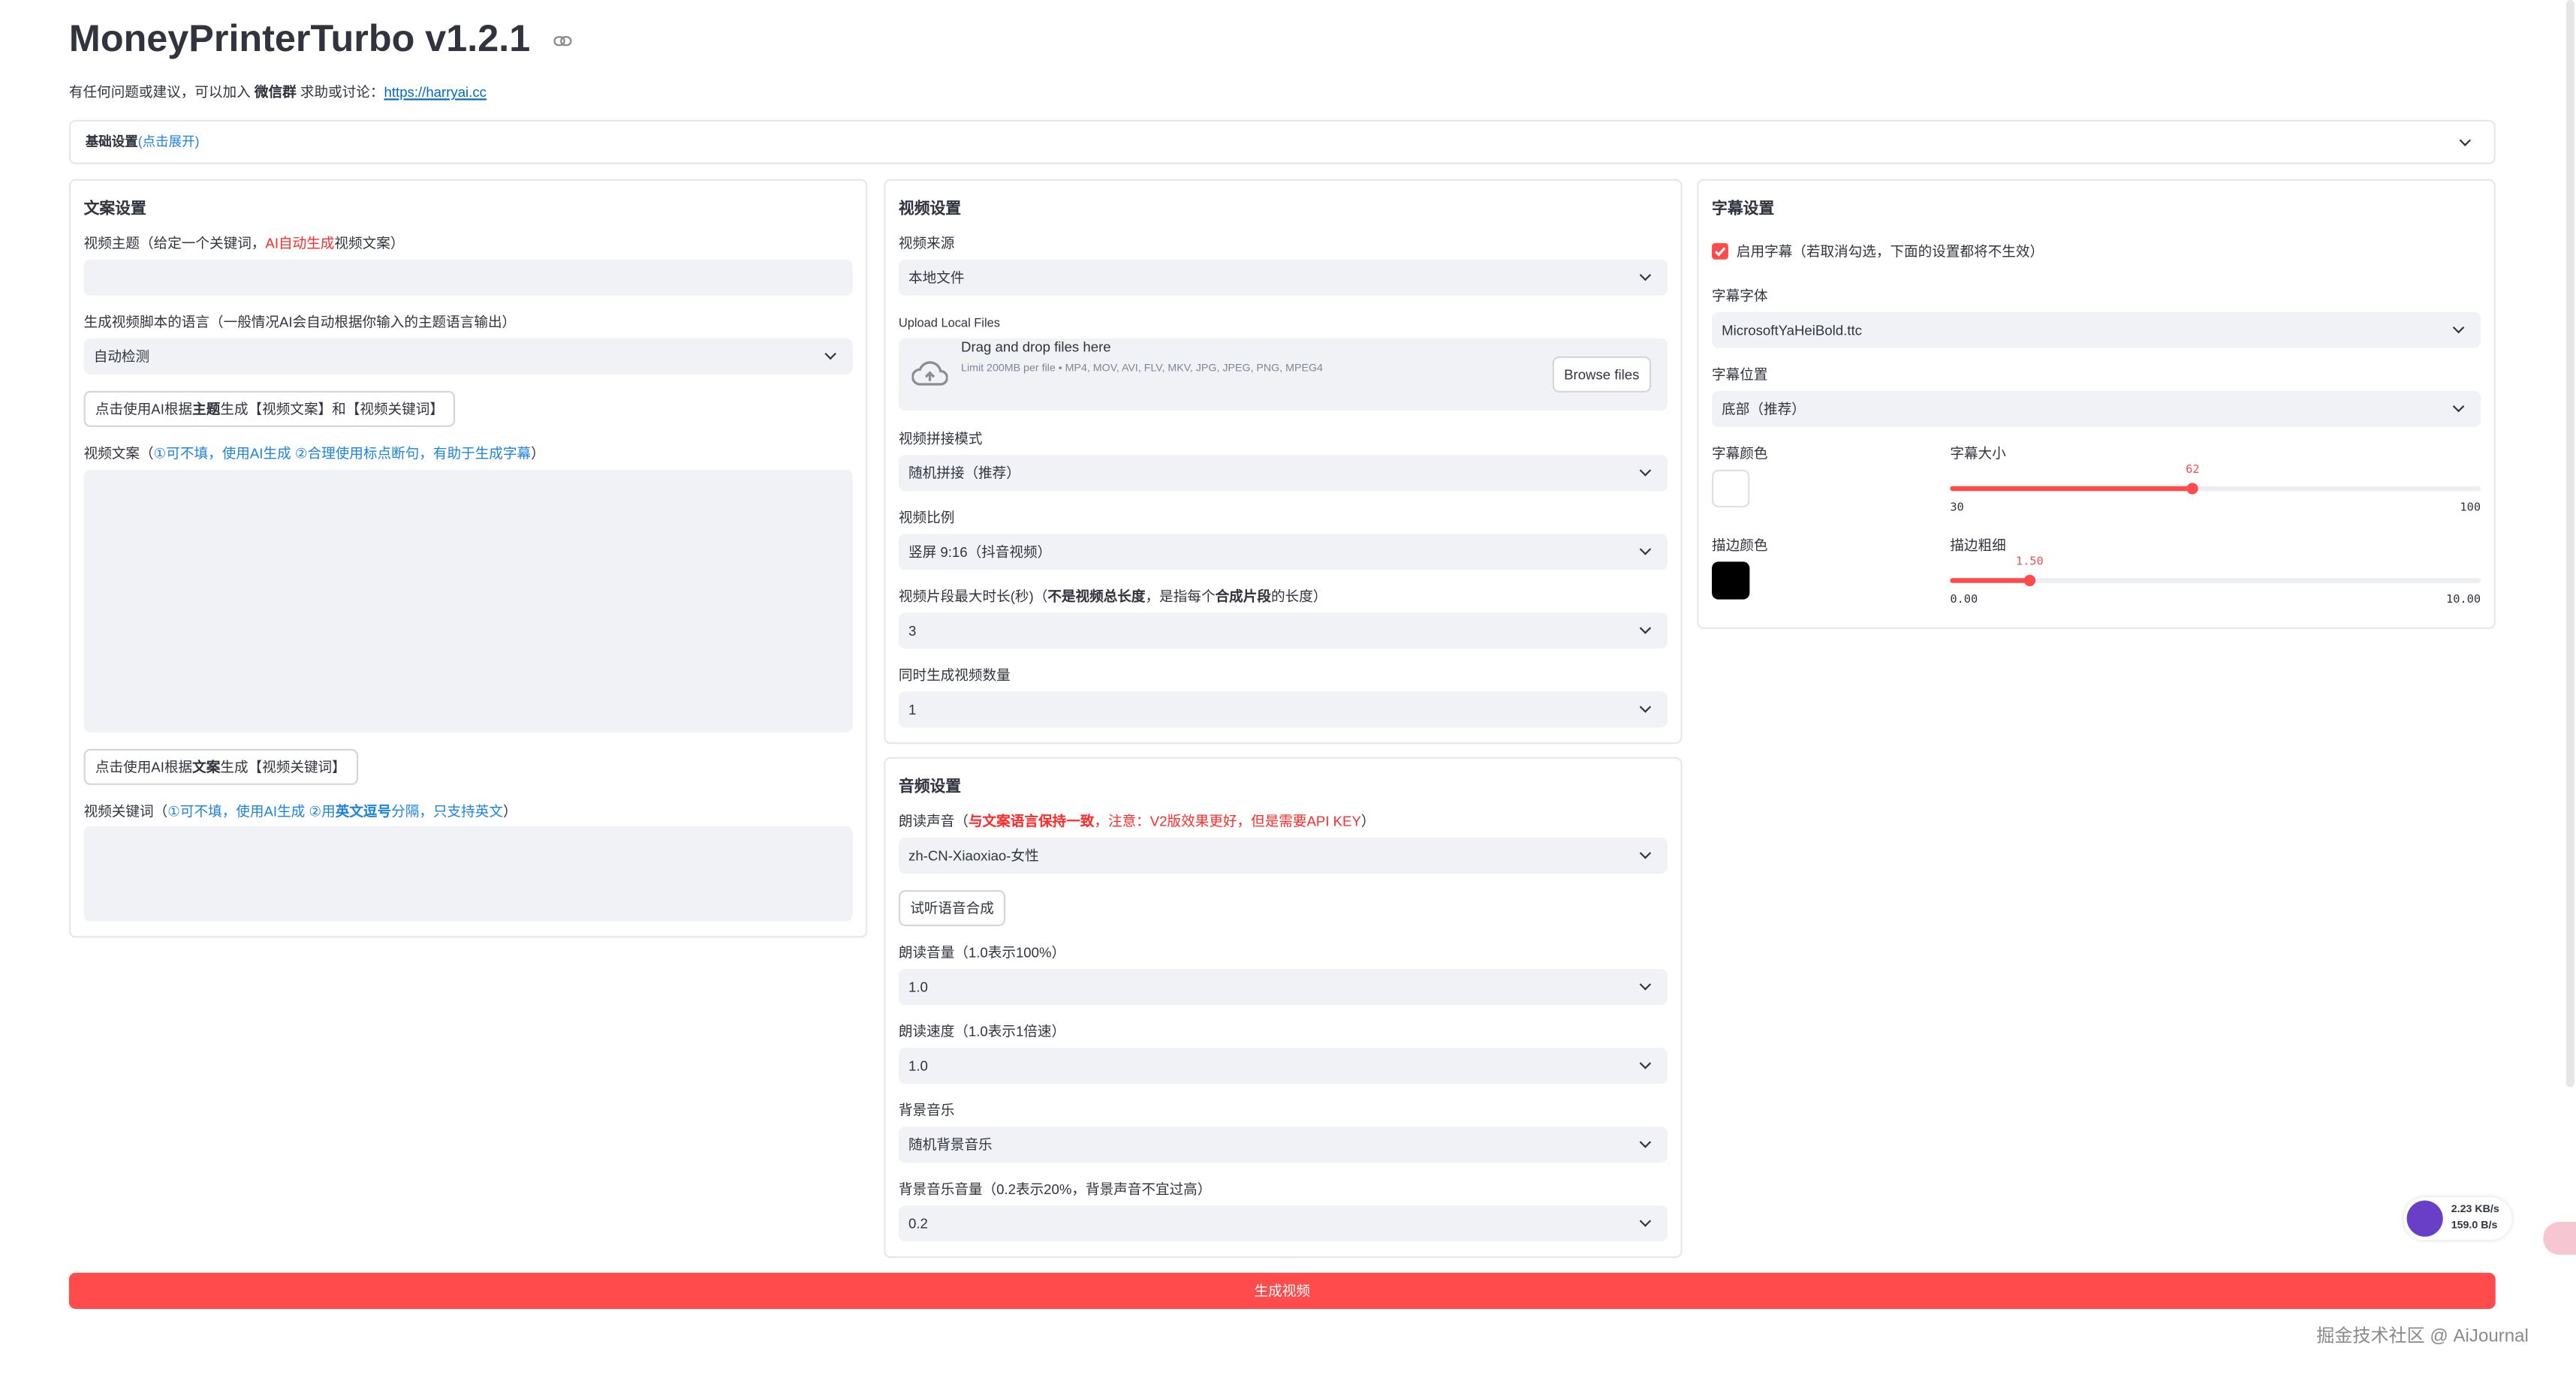 This screenshot has height=1378, width=2576. What do you see at coordinates (2463, 599) in the screenshot?
I see `slider-max: 10.00` at bounding box center [2463, 599].